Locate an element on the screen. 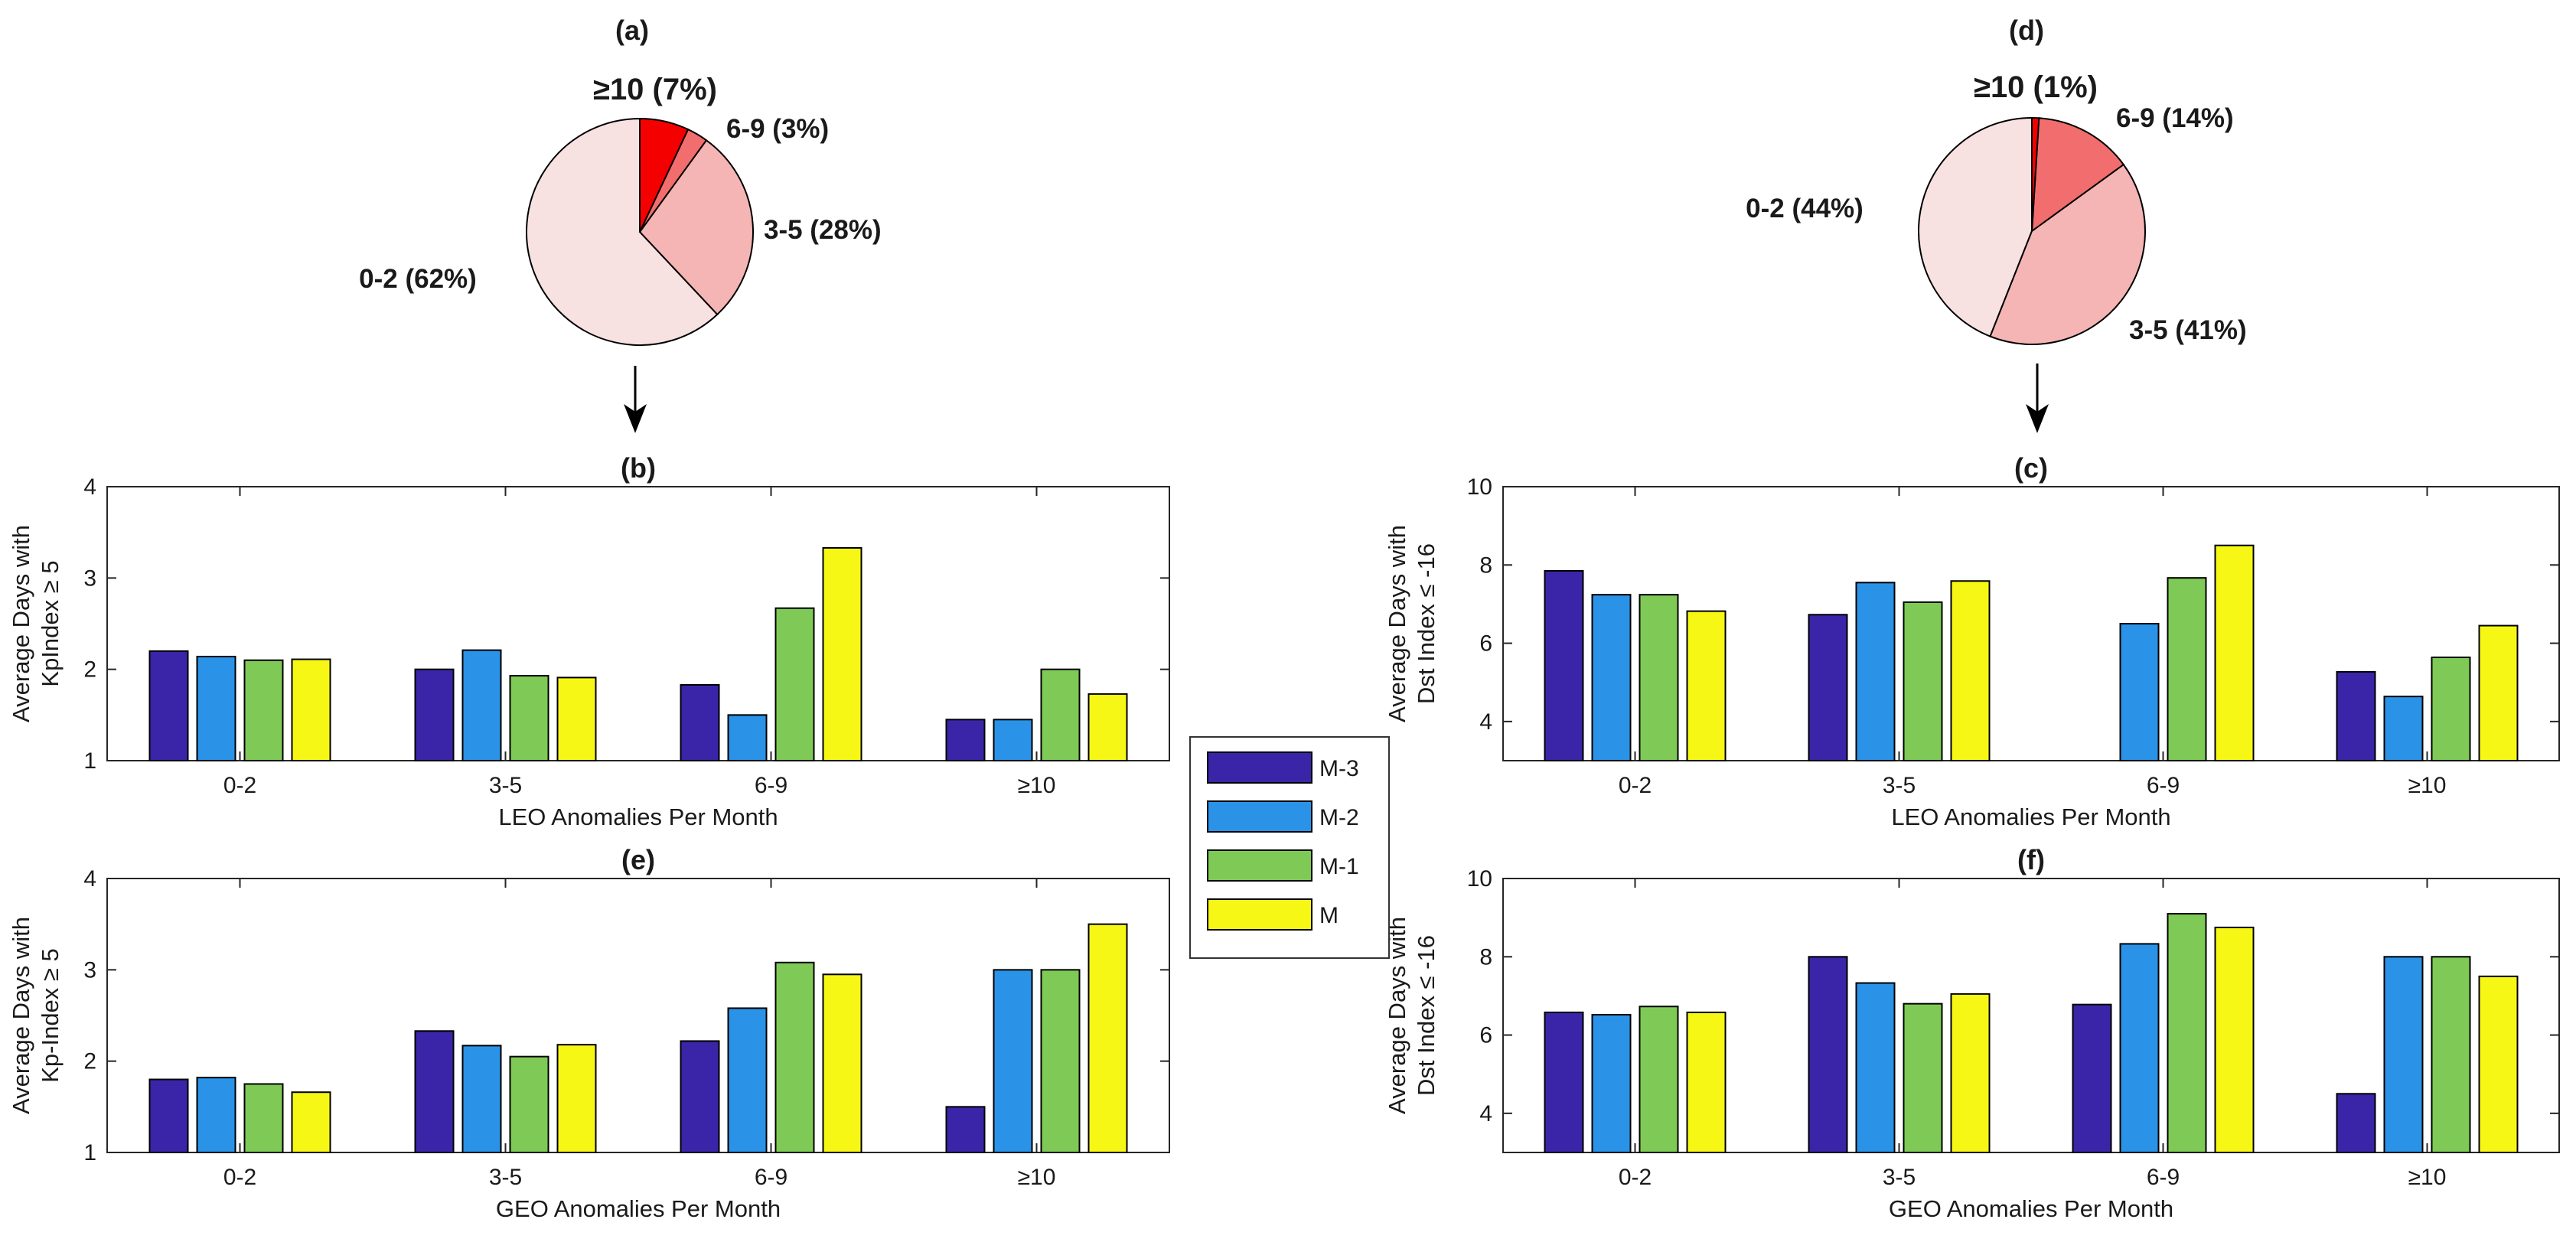  xtick-label-e-2: 6-9 is located at coordinates (771, 1177).